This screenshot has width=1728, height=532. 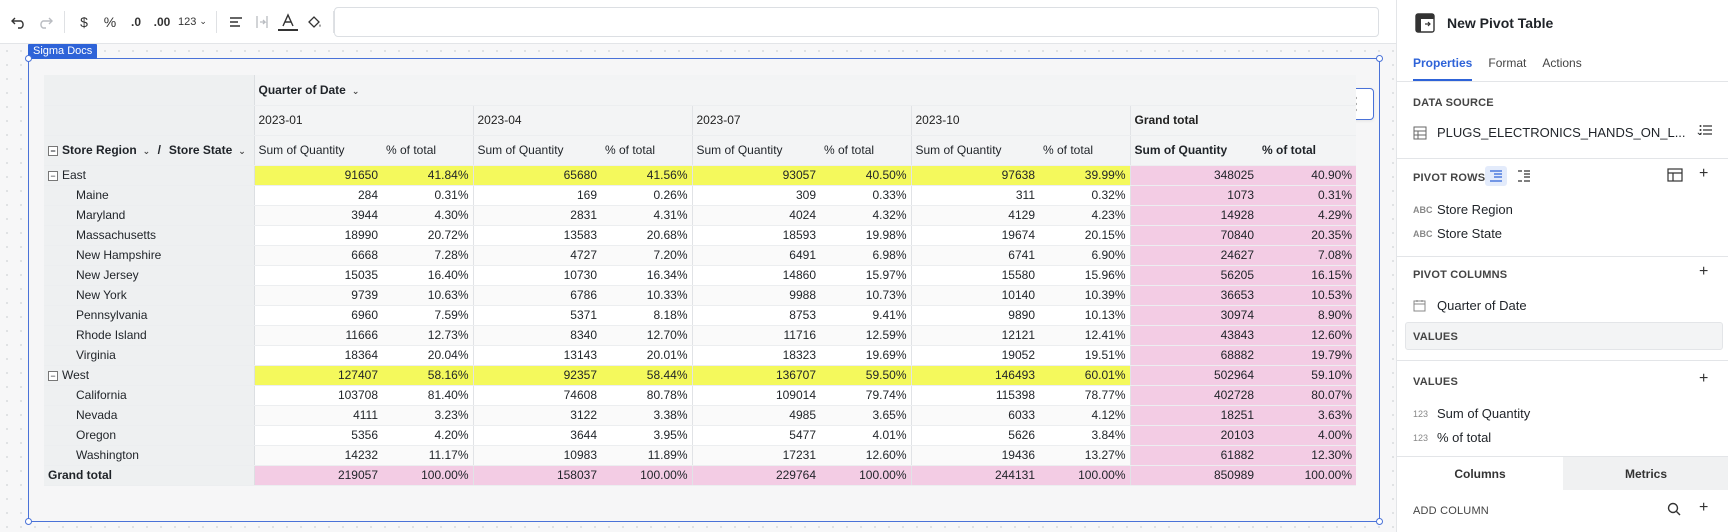 What do you see at coordinates (19, 22) in the screenshot?
I see `undo-icon` at bounding box center [19, 22].